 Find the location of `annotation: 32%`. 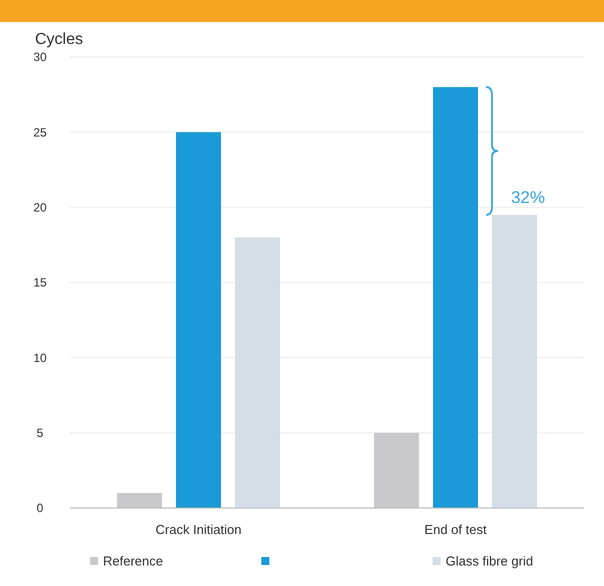

annotation: 32% is located at coordinates (527, 197).